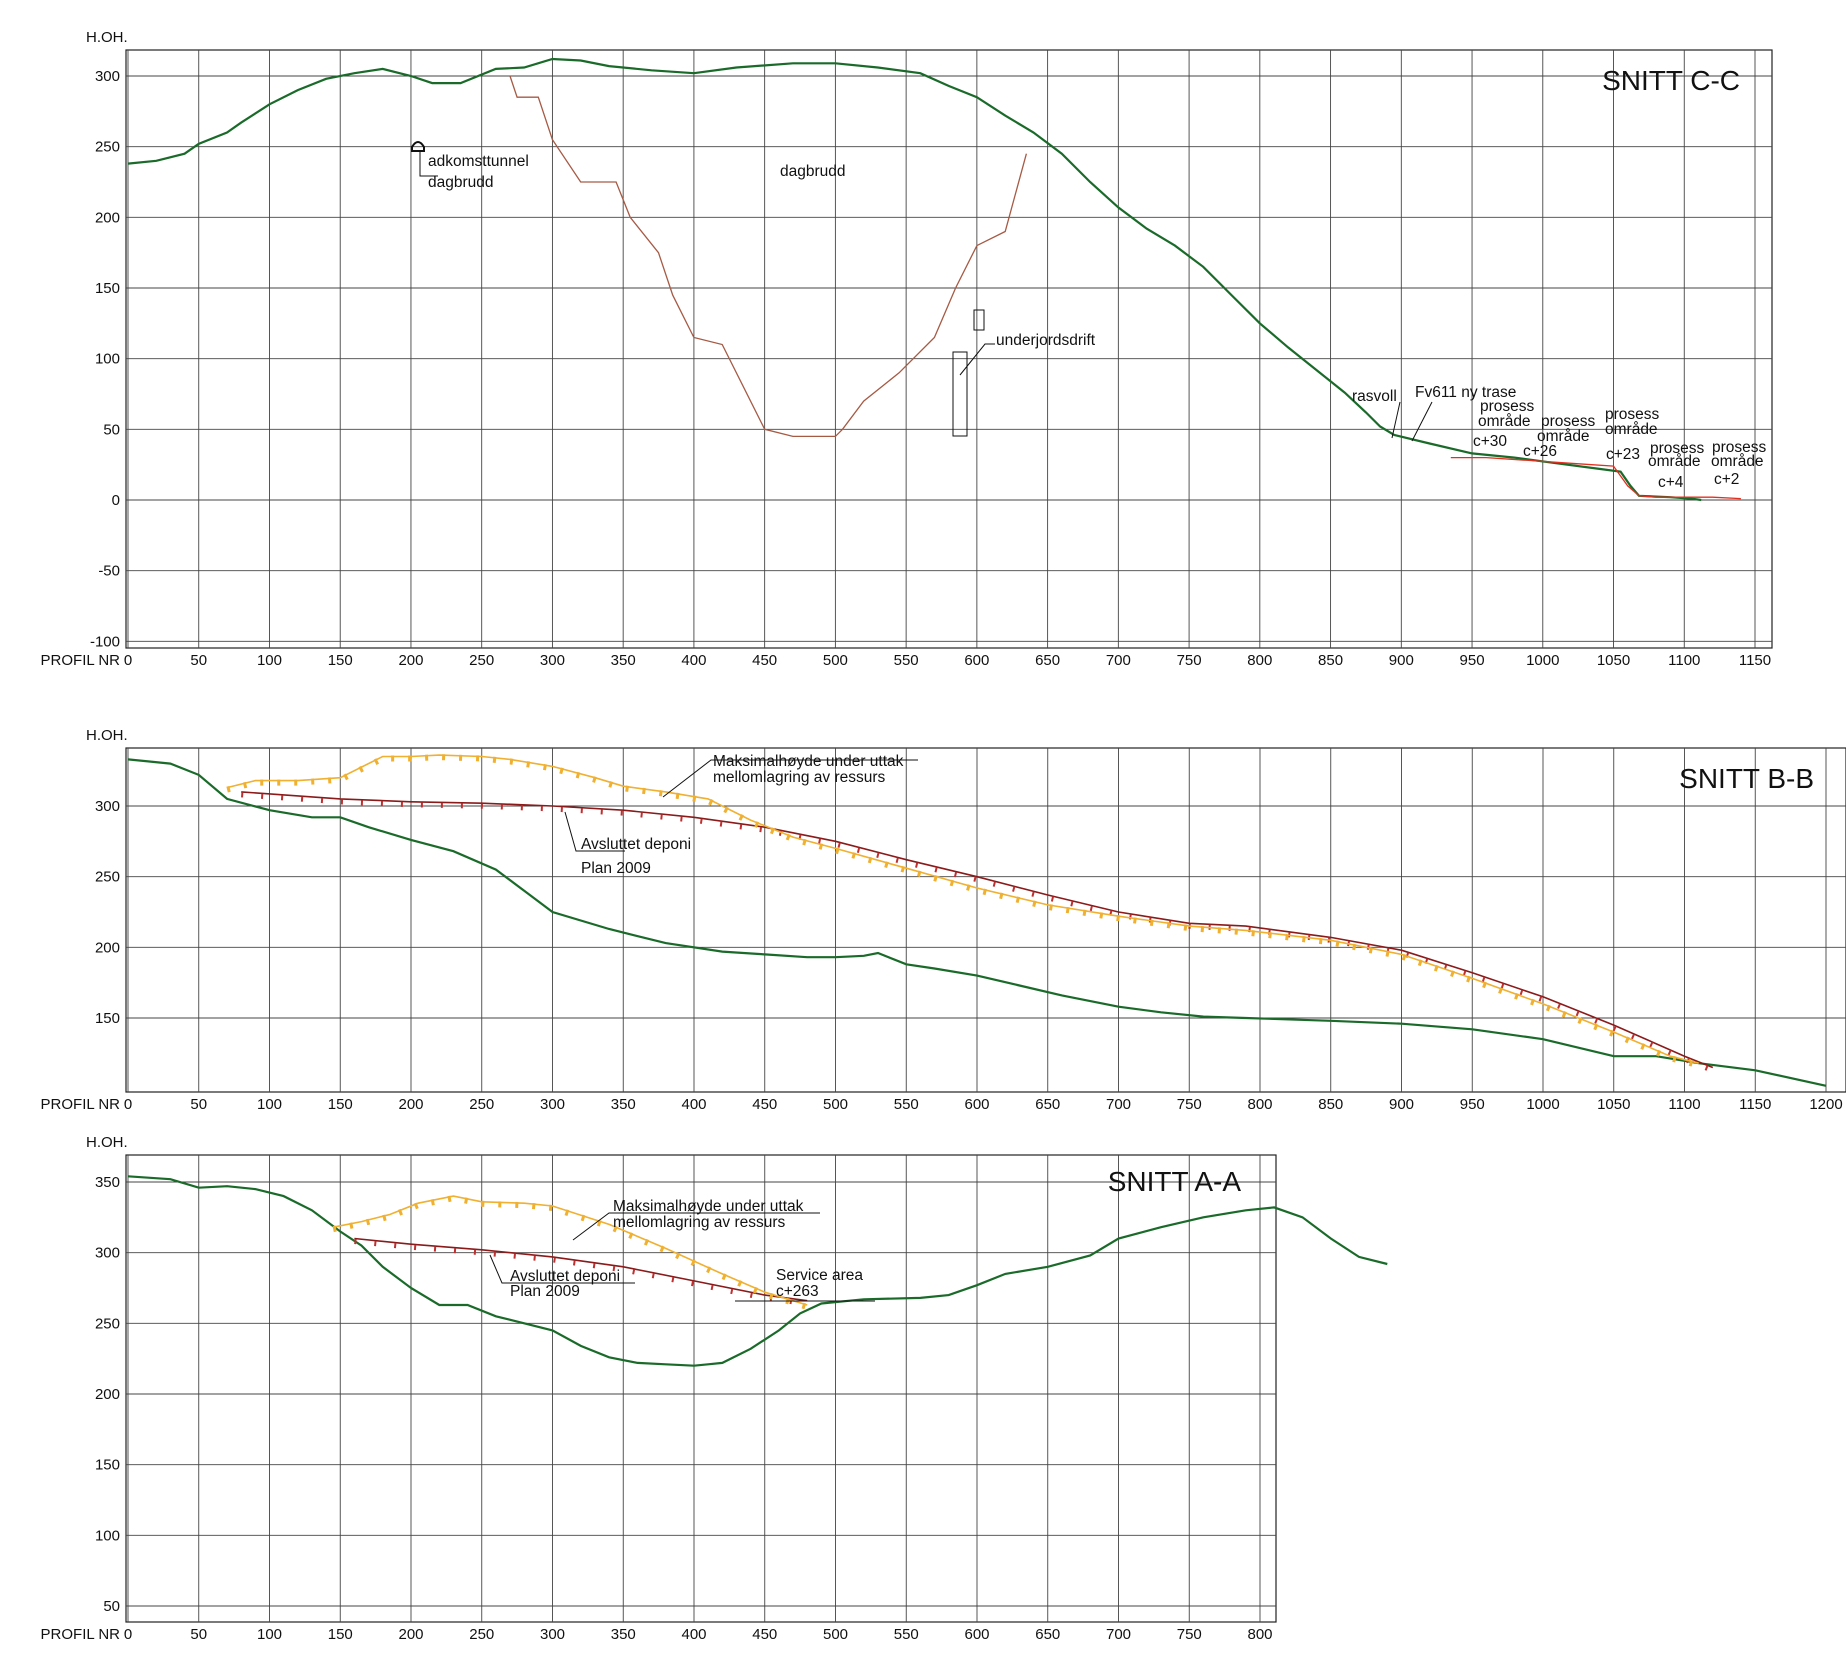 This screenshot has height=1654, width=1846. What do you see at coordinates (107, 359) in the screenshot?
I see `y-tick-label: 100` at bounding box center [107, 359].